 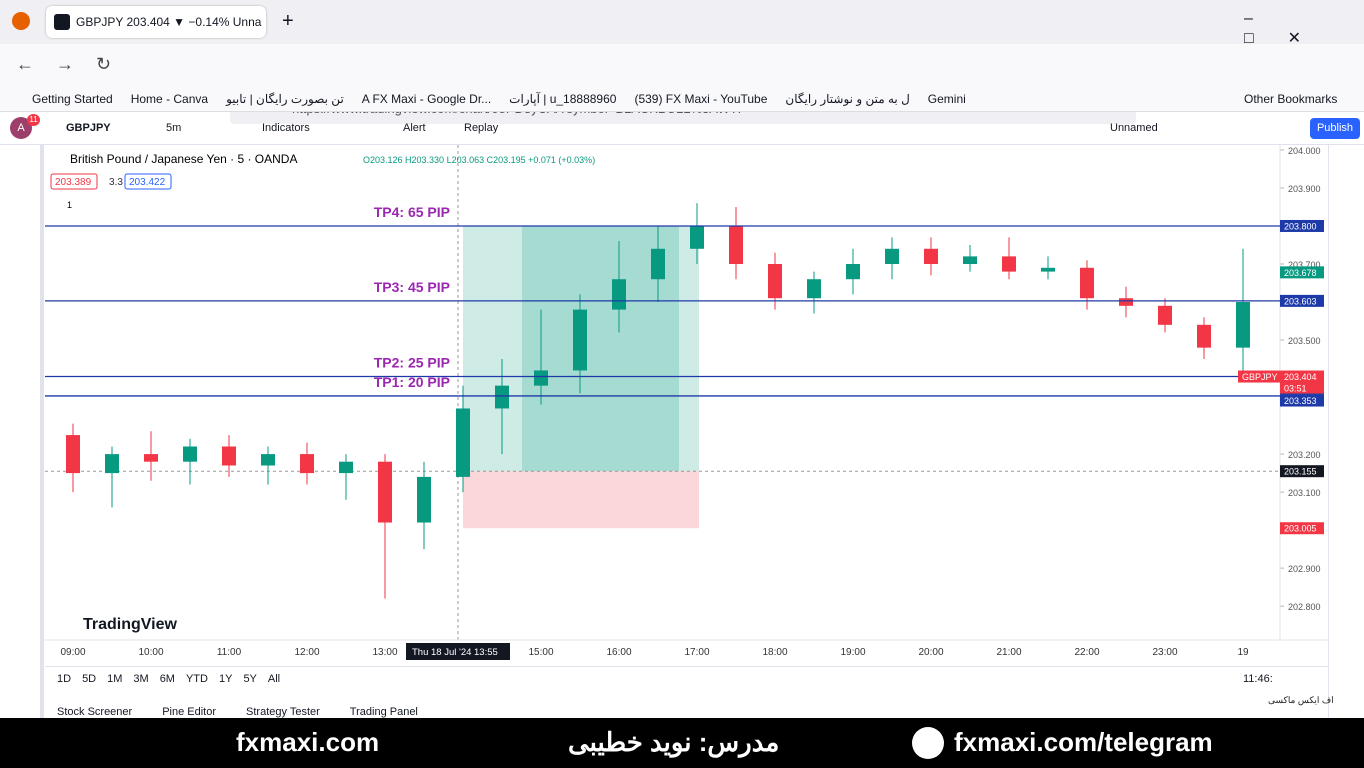 What do you see at coordinates (847, 99) in the screenshot?
I see `bookmark: ل به متن و نوشتار رایگان` at bounding box center [847, 99].